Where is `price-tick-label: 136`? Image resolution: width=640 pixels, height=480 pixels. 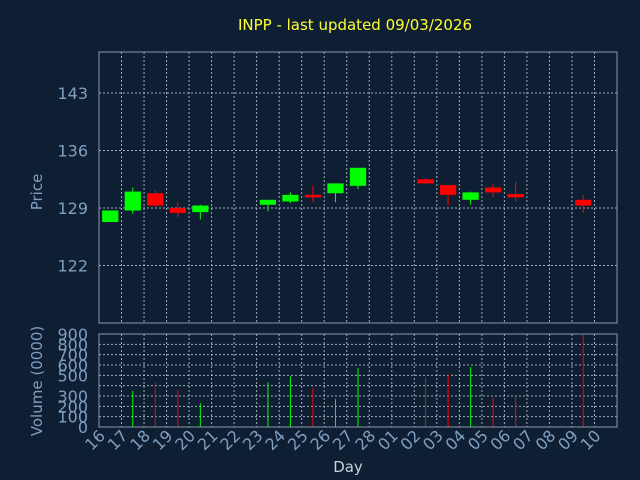
price-tick-label: 136 is located at coordinates (72, 151).